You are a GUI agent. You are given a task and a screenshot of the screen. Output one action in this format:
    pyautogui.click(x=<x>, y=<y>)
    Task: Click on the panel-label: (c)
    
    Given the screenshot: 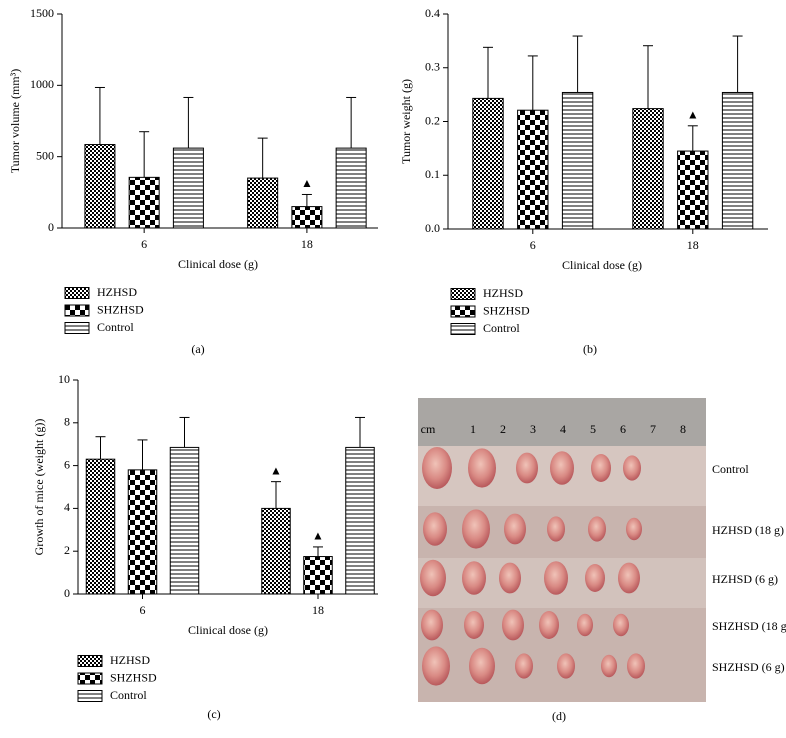 What is the action you would take?
    pyautogui.click(x=213, y=714)
    